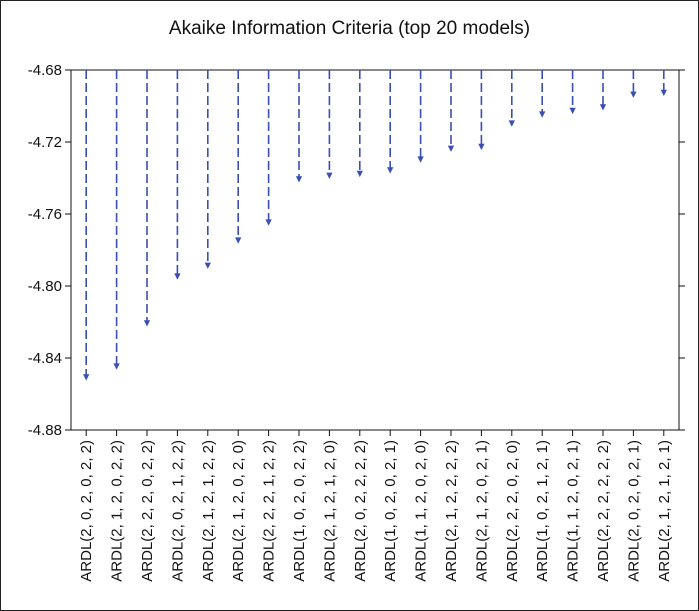  I want to click on x-tick-label: ARDL(2, 1, 2, 1, 2, 2), so click(208, 511).